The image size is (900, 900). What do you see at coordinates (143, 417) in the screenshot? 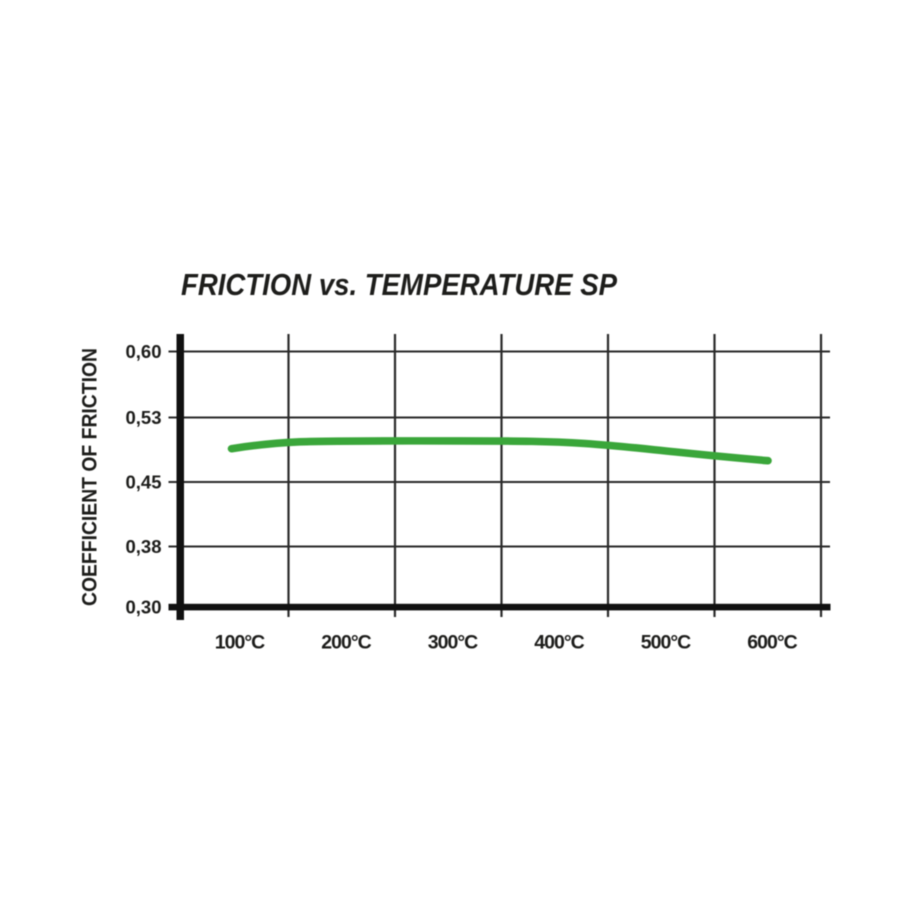
I see `svg-text: 0,53` at bounding box center [143, 417].